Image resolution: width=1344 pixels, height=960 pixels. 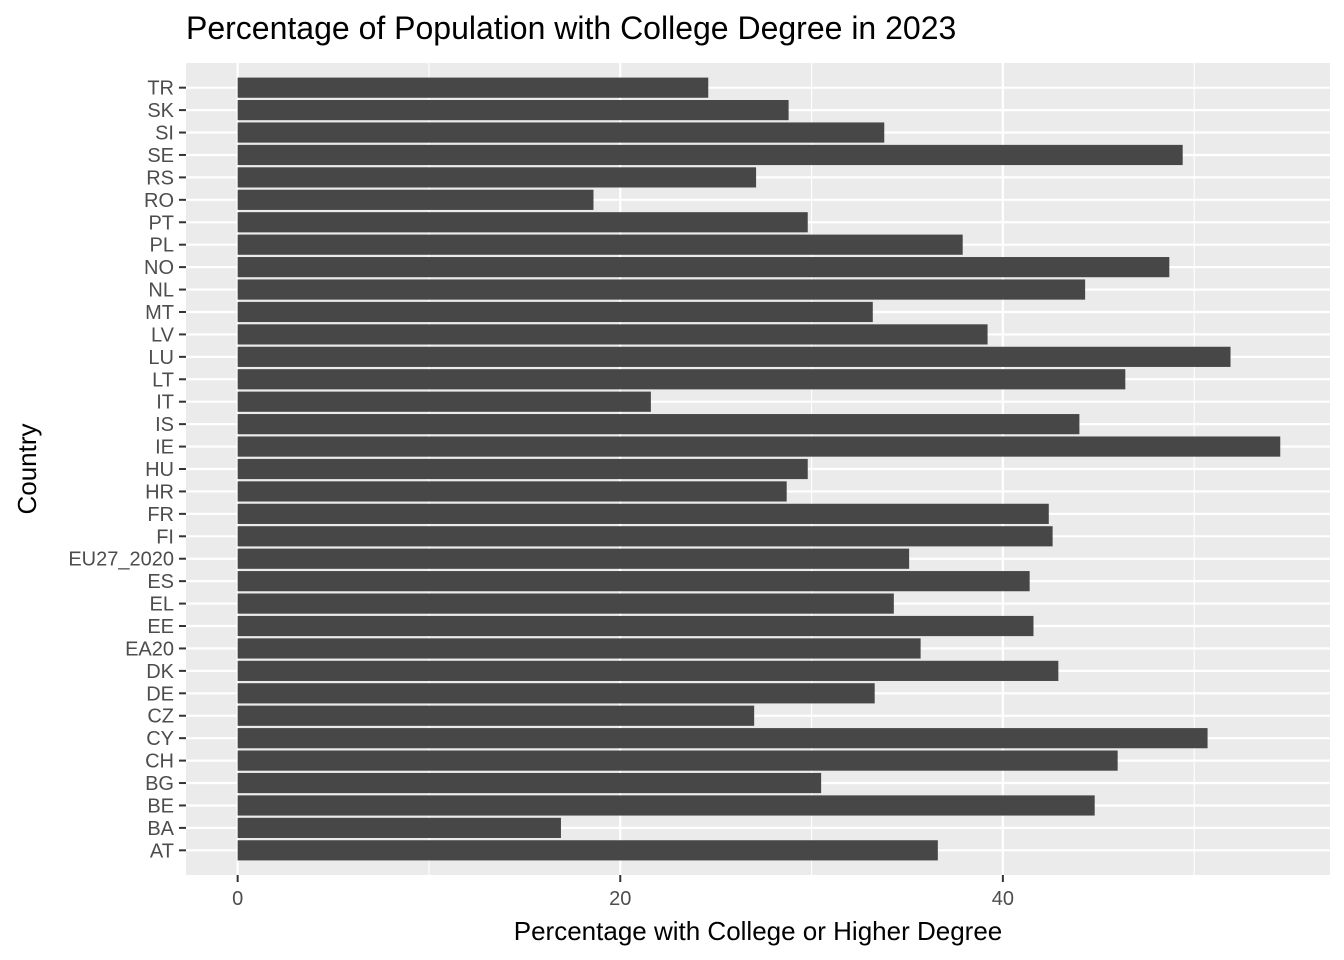 I want to click on y-tick-label: MT, so click(x=159, y=313).